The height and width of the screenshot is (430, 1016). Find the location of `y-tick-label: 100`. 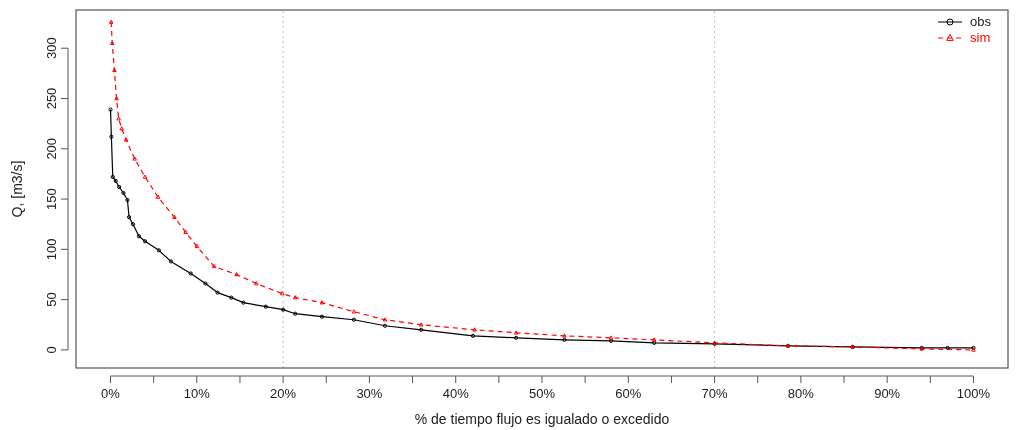

y-tick-label: 100 is located at coordinates (51, 249).